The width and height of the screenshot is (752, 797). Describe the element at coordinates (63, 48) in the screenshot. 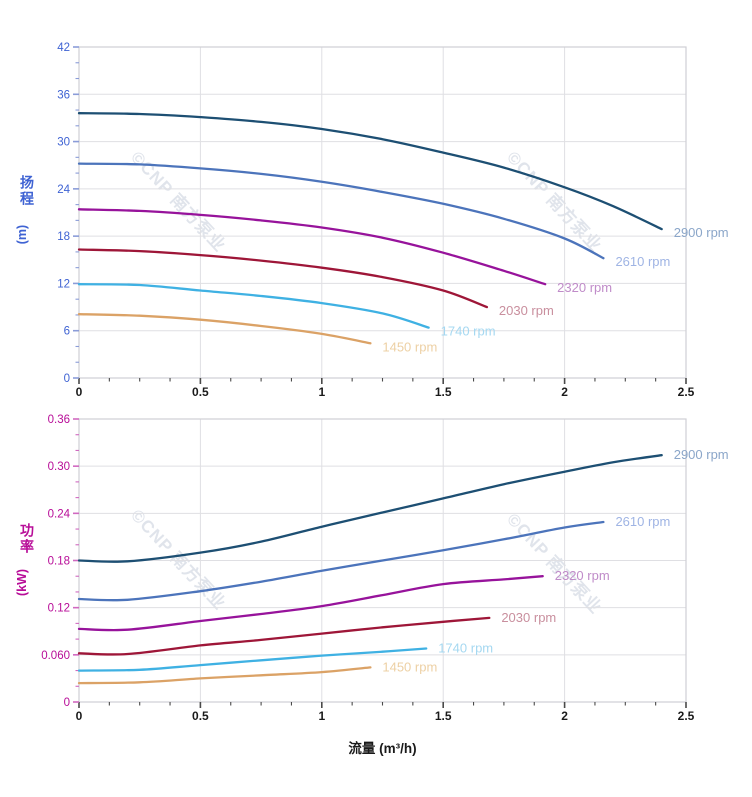

I see `y-tick-label: 42` at that location.